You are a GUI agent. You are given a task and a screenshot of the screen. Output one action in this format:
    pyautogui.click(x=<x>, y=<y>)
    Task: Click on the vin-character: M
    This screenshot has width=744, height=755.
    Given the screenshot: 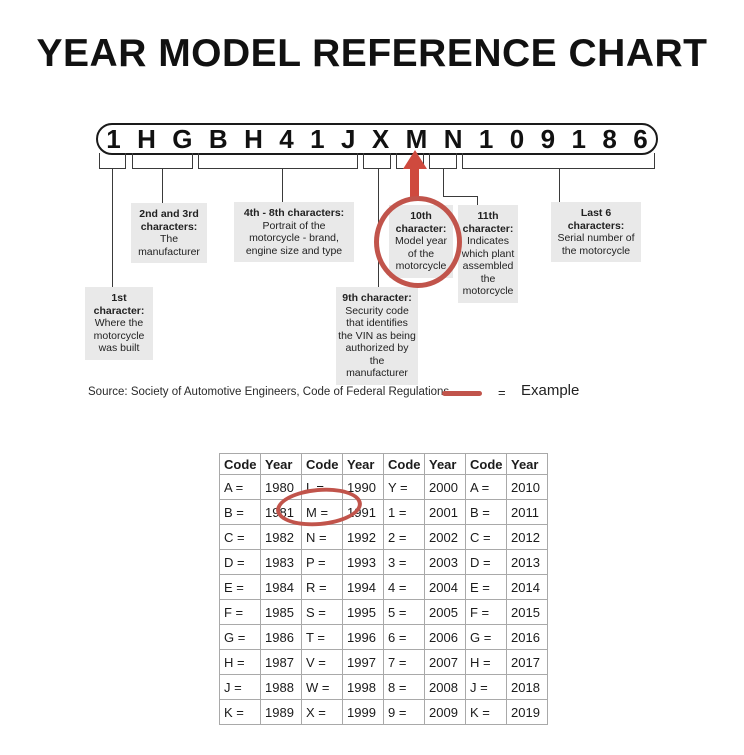 What is the action you would take?
    pyautogui.click(x=416, y=139)
    